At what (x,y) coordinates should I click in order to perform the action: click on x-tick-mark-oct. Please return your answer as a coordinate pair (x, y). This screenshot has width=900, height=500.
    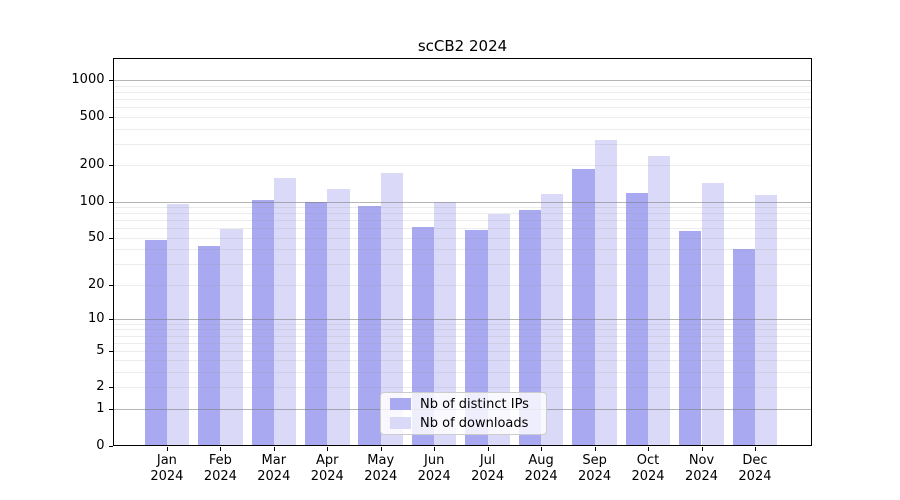
    Looking at the image, I should click on (649, 448).